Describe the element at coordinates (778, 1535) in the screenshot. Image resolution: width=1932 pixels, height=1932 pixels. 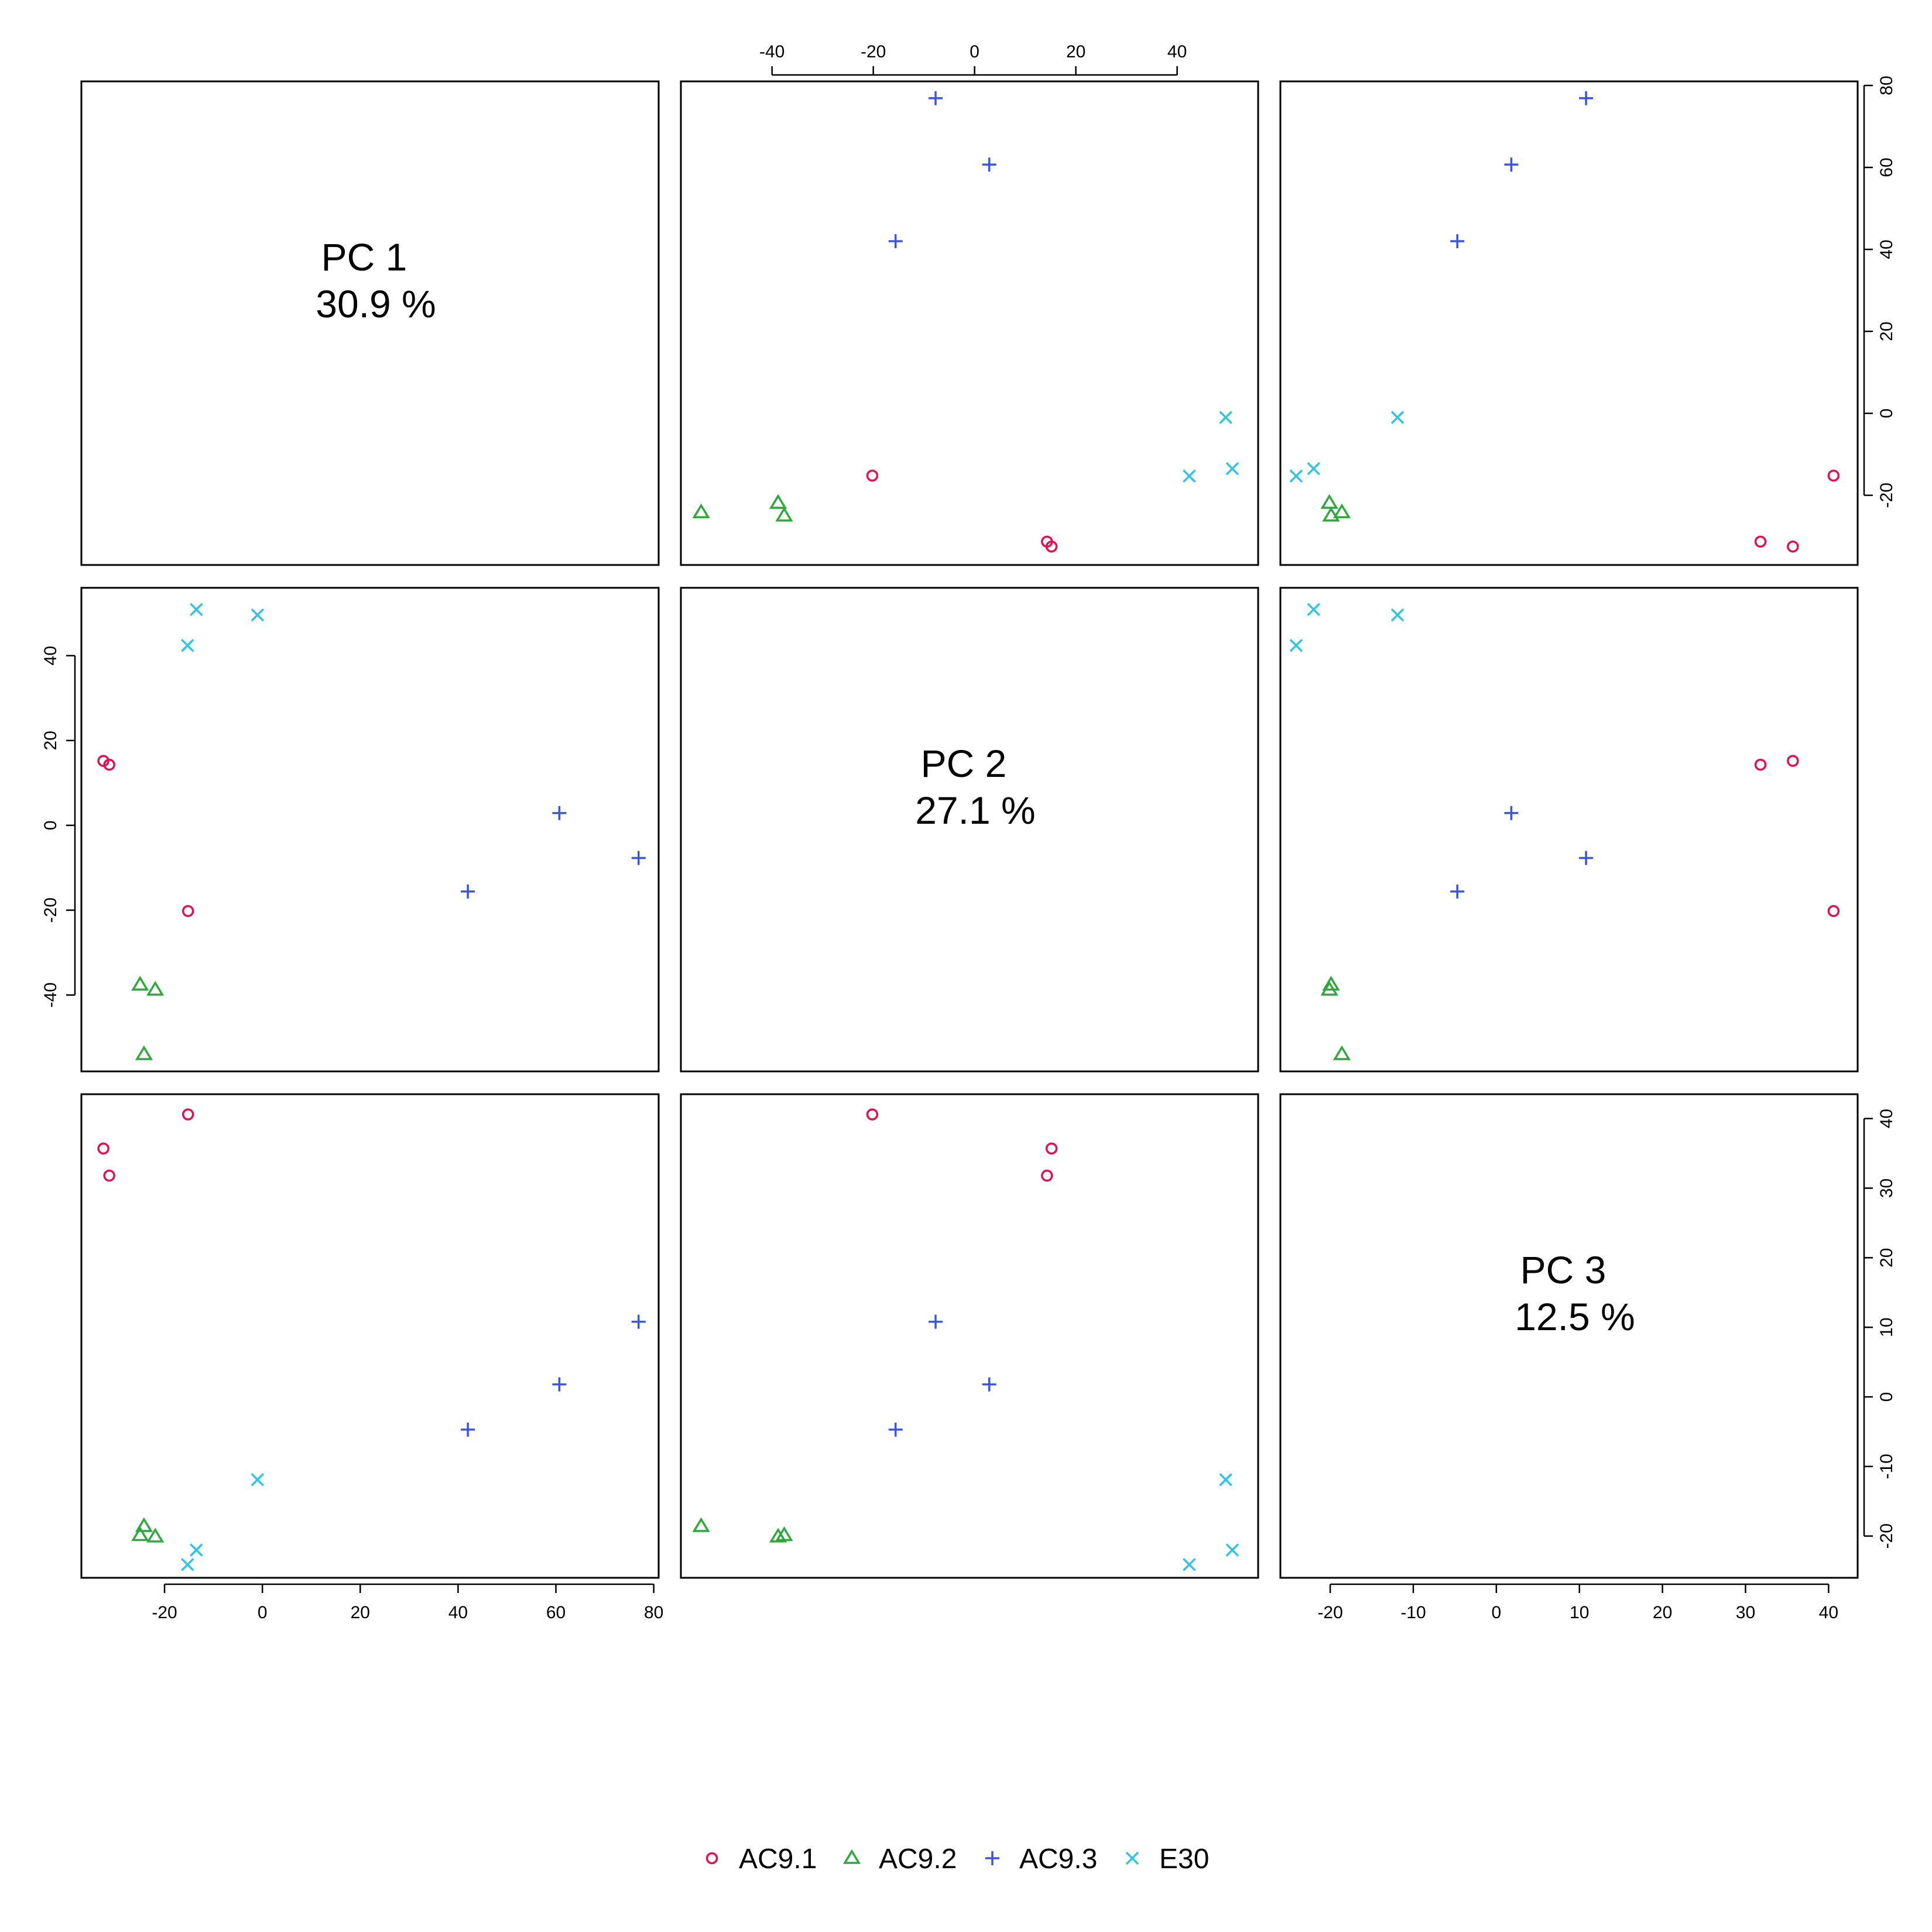
I see `point-ac9-2-3-r3c2` at that location.